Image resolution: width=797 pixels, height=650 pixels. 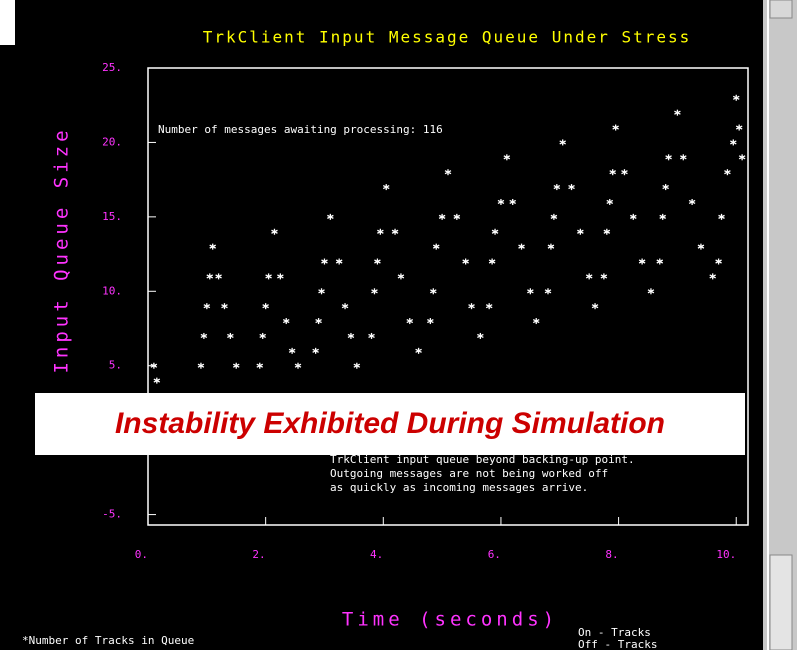 I want to click on scroll-thumb, so click(x=781, y=602).